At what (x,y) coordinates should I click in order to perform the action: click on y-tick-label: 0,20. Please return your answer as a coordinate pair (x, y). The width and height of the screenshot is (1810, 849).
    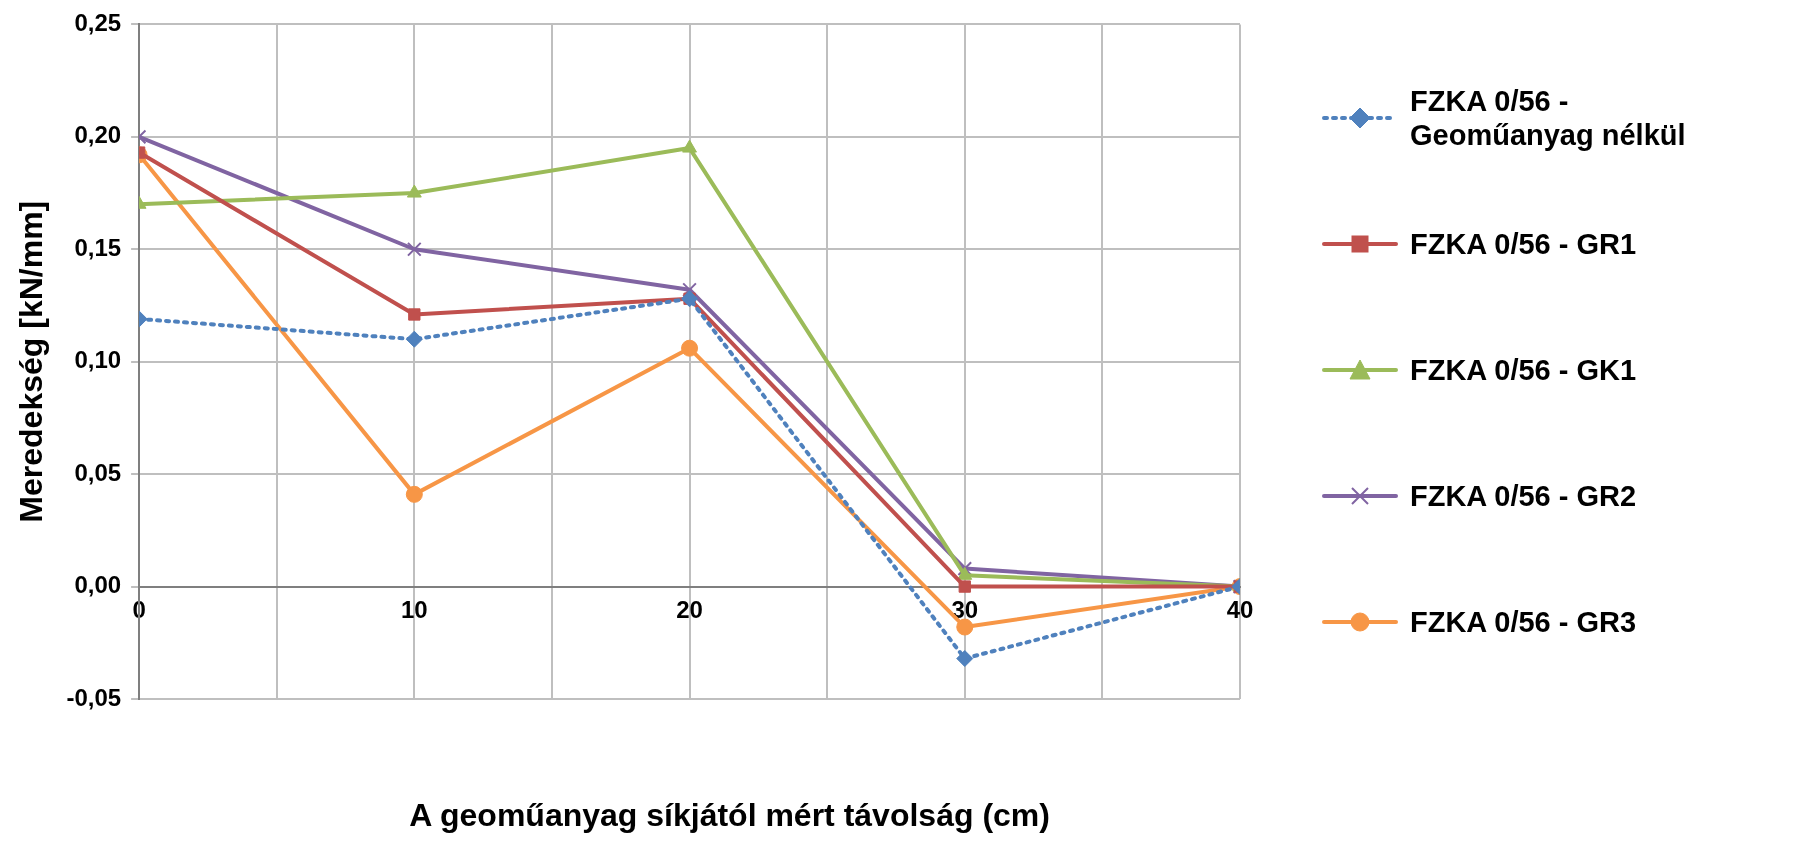
    Looking at the image, I should click on (98, 135).